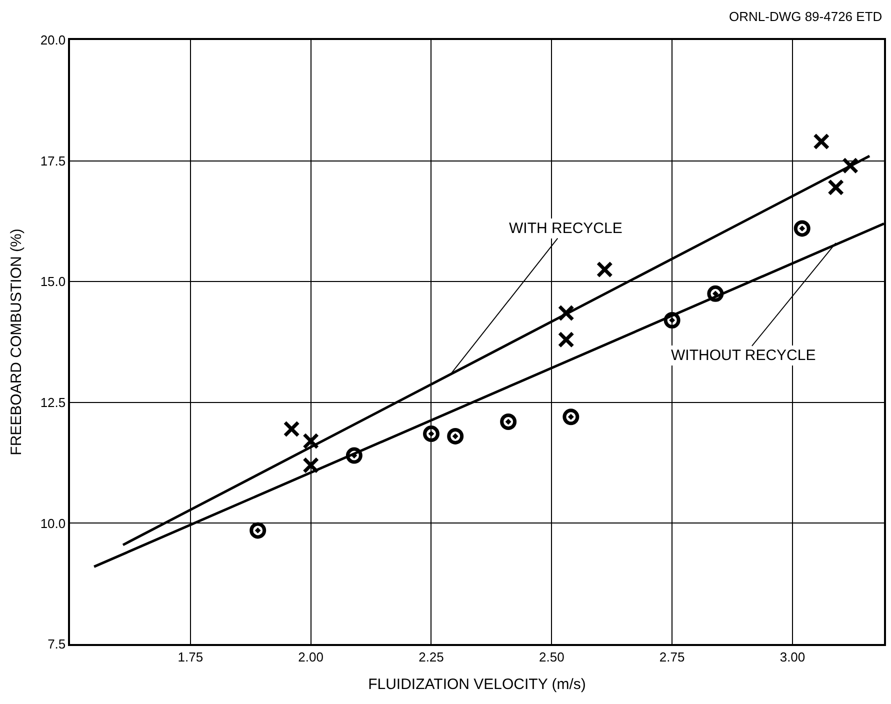 Image resolution: width=891 pixels, height=704 pixels. Describe the element at coordinates (53, 523) in the screenshot. I see `y-tick-label: 10.0` at that location.